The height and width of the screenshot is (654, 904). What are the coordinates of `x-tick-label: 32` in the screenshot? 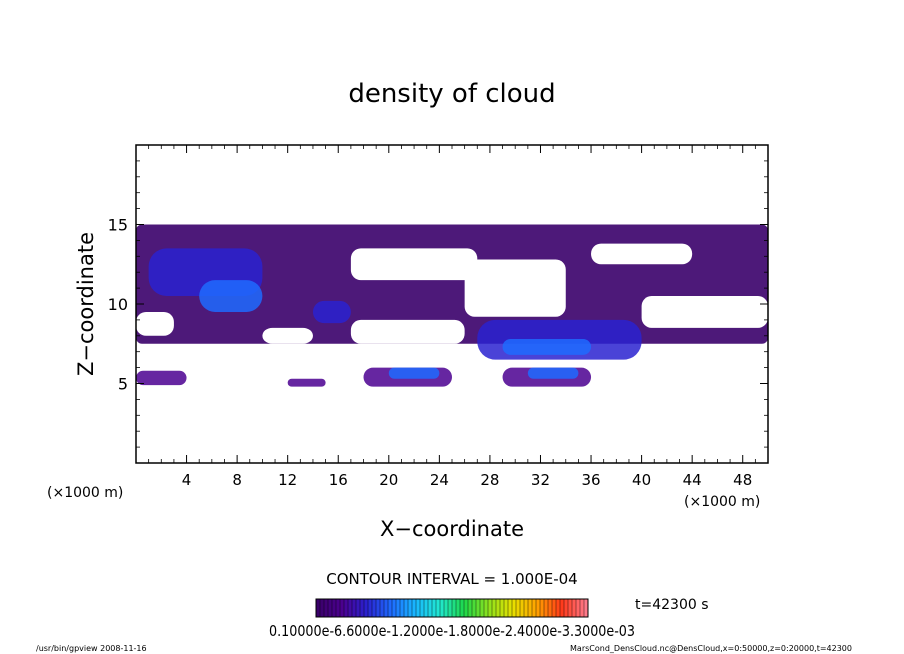 It's located at (540, 480).